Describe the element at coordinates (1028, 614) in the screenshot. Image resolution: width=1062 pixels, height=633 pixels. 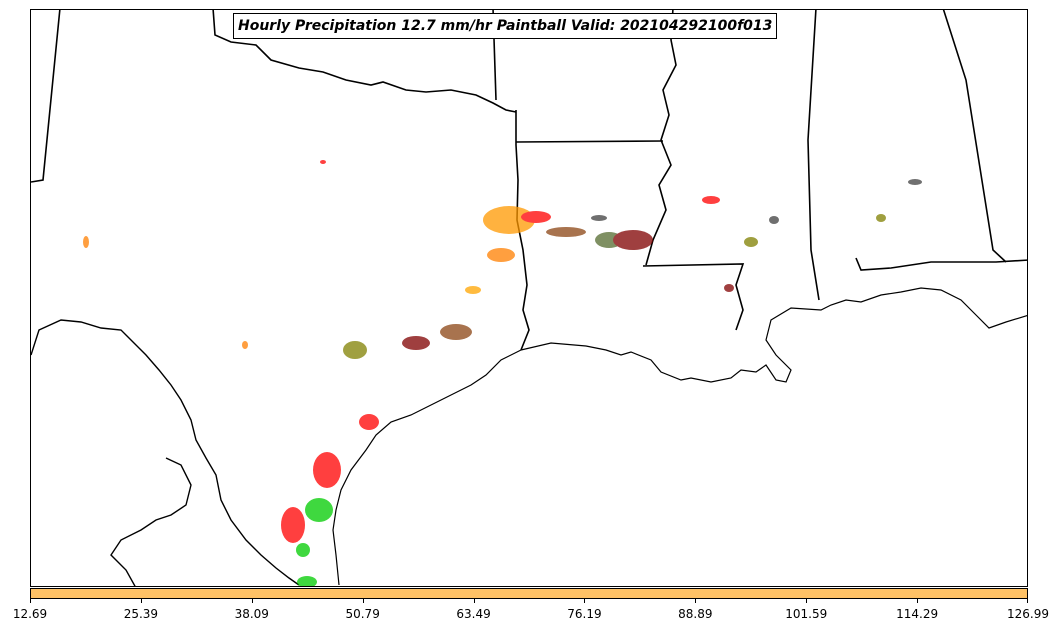
I see `colorbar-tick-label: 126.99` at that location.